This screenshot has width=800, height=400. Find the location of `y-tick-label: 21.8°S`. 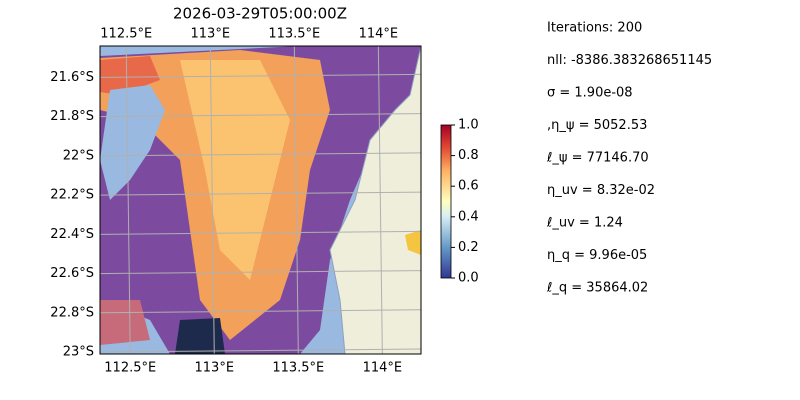

y-tick-label: 21.8°S is located at coordinates (72, 116).